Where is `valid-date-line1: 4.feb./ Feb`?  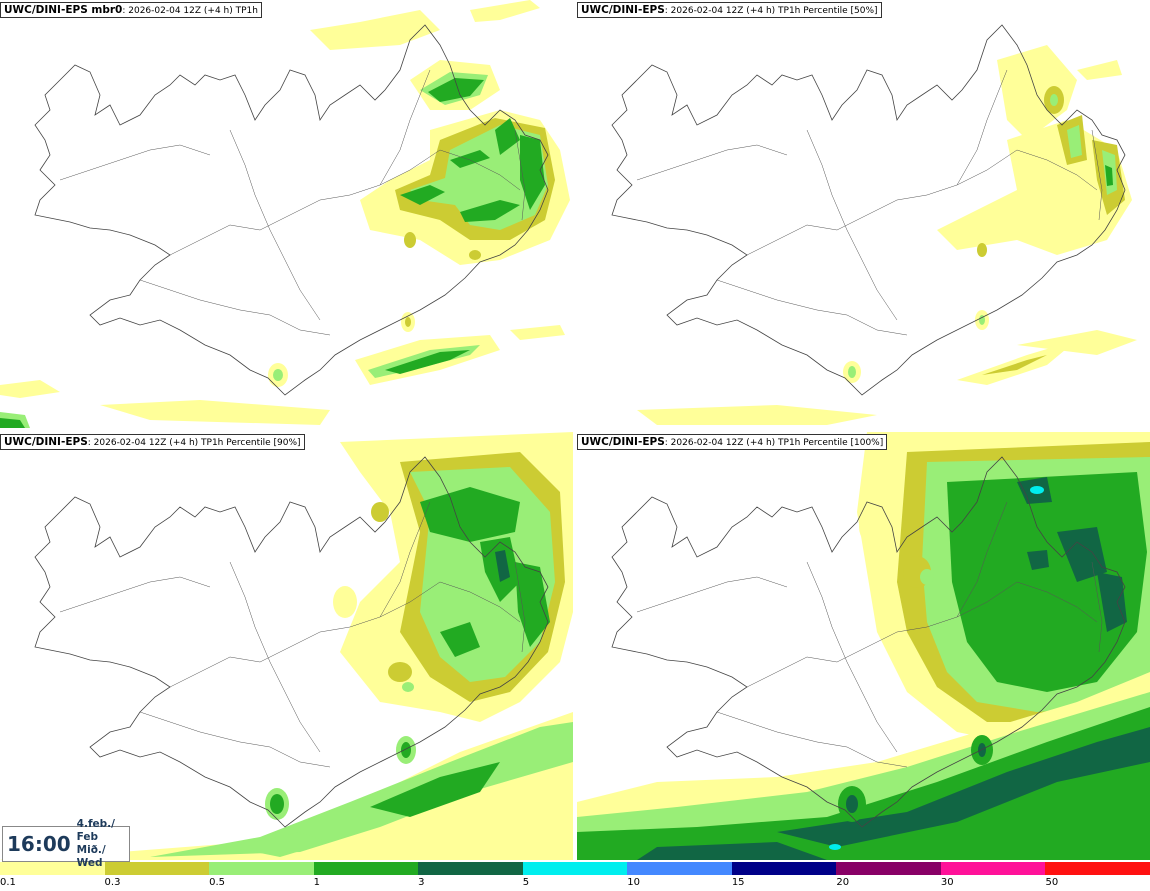 valid-date-line1: 4.feb./ Feb is located at coordinates (95, 830).